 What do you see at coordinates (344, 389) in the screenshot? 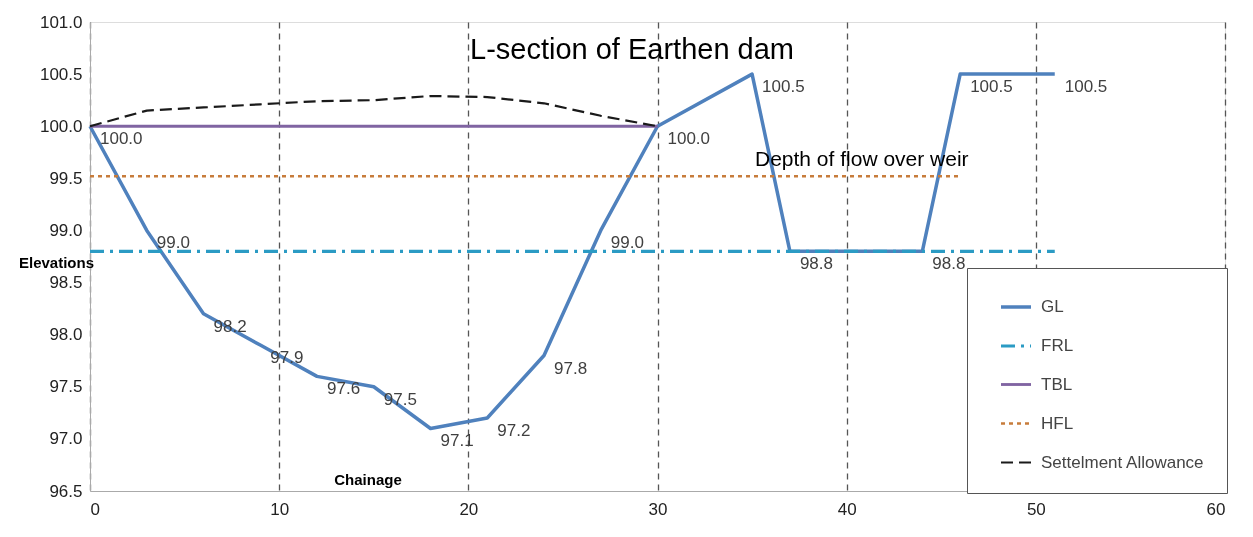
I see `data-label: 97.6` at bounding box center [344, 389].